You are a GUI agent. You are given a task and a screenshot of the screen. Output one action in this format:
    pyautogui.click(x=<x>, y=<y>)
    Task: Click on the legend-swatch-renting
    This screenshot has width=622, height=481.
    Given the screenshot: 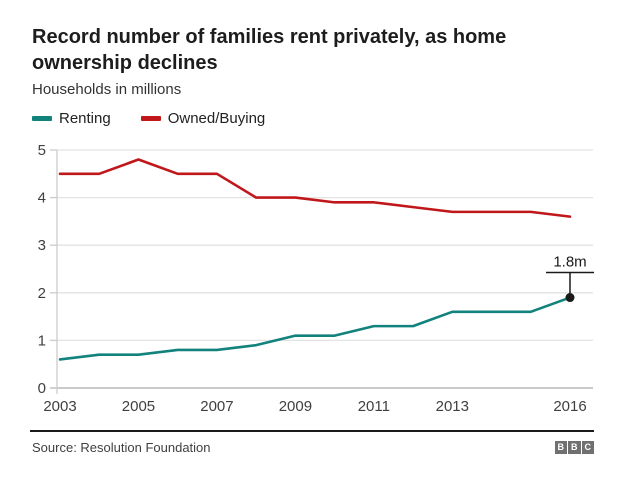 What is the action you would take?
    pyautogui.click(x=42, y=118)
    